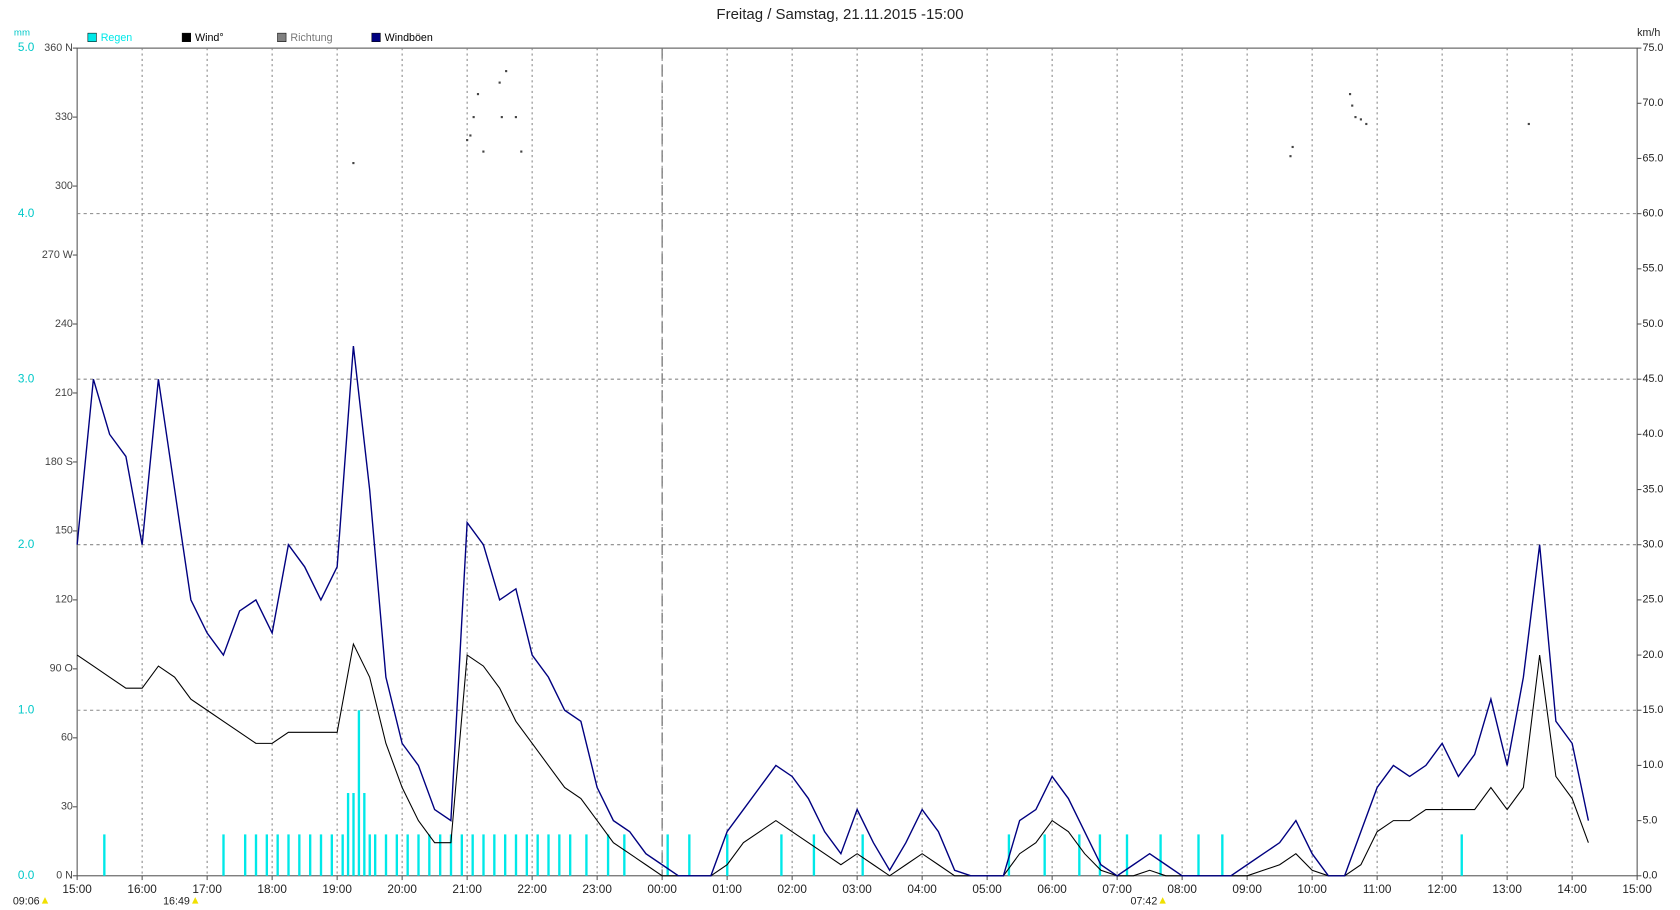 The width and height of the screenshot is (1680, 910). I want to click on y3-tick-label: 120, so click(64, 600).